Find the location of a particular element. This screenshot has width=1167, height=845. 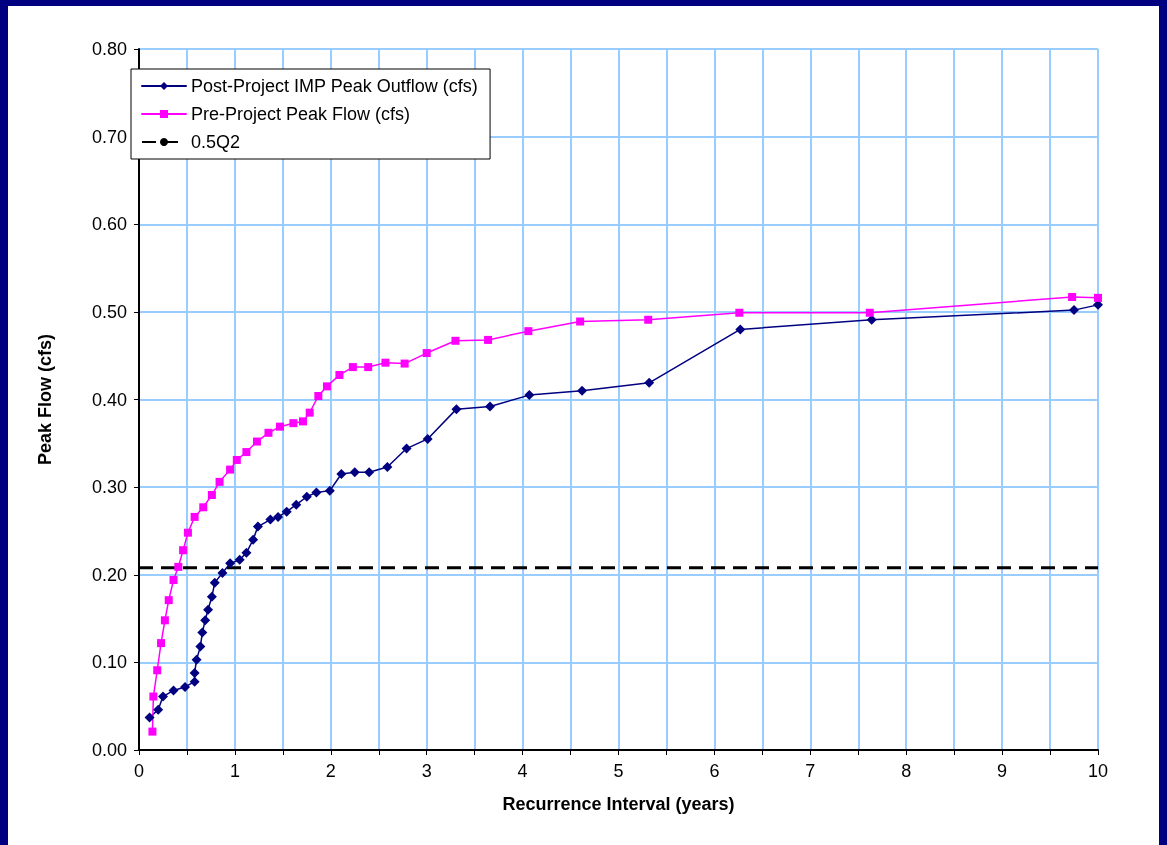

y-tick-label: 0.70 is located at coordinates (109, 136).